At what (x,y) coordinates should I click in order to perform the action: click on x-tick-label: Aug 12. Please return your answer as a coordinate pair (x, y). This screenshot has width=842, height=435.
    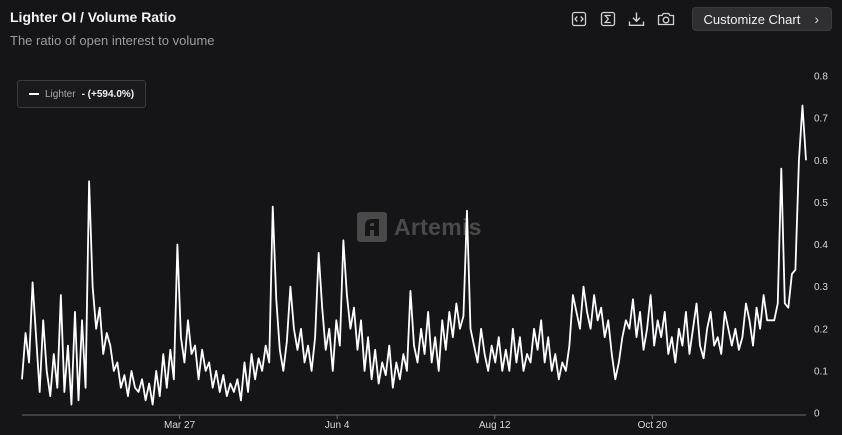
    Looking at the image, I should click on (495, 425).